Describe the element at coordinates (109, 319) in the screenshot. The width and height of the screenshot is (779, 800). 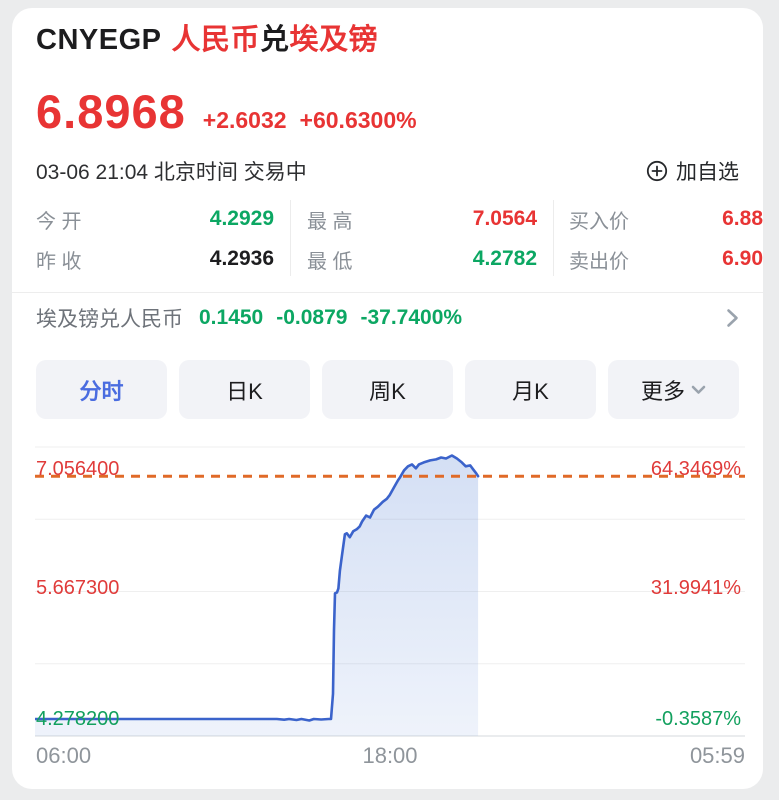
I see `reverse-pair-name: 埃及镑兑人民币` at that location.